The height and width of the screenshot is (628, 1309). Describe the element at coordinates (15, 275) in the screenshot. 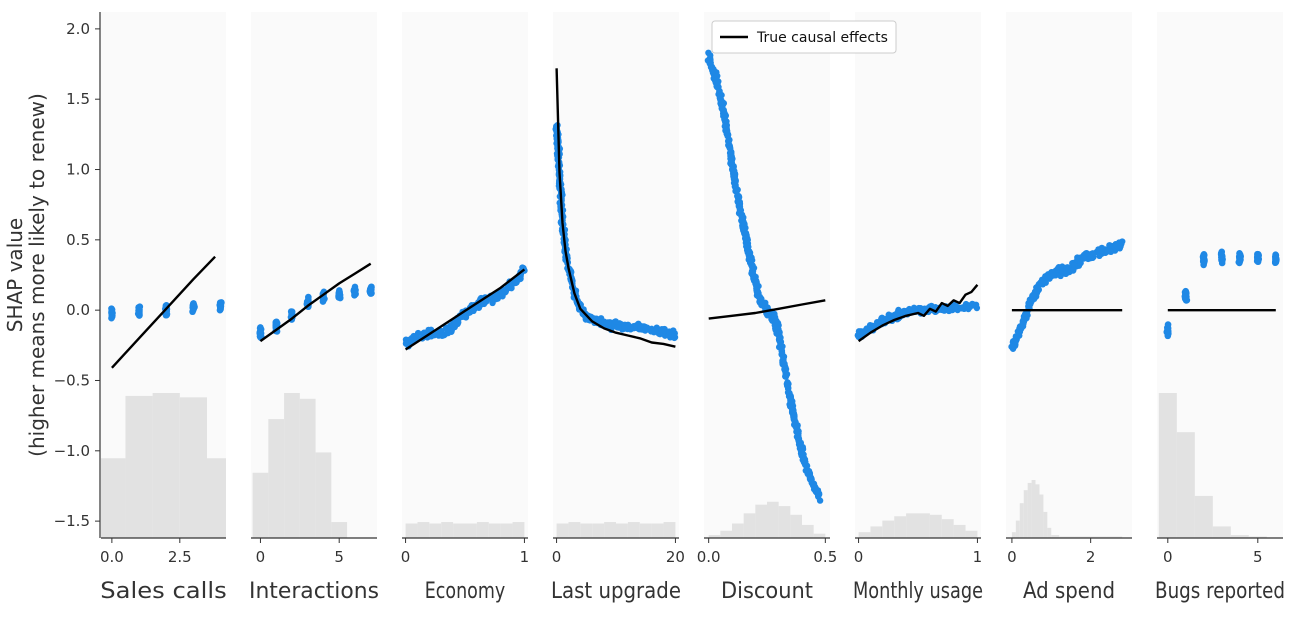

I see `y-axis-label: SHAP value` at that location.